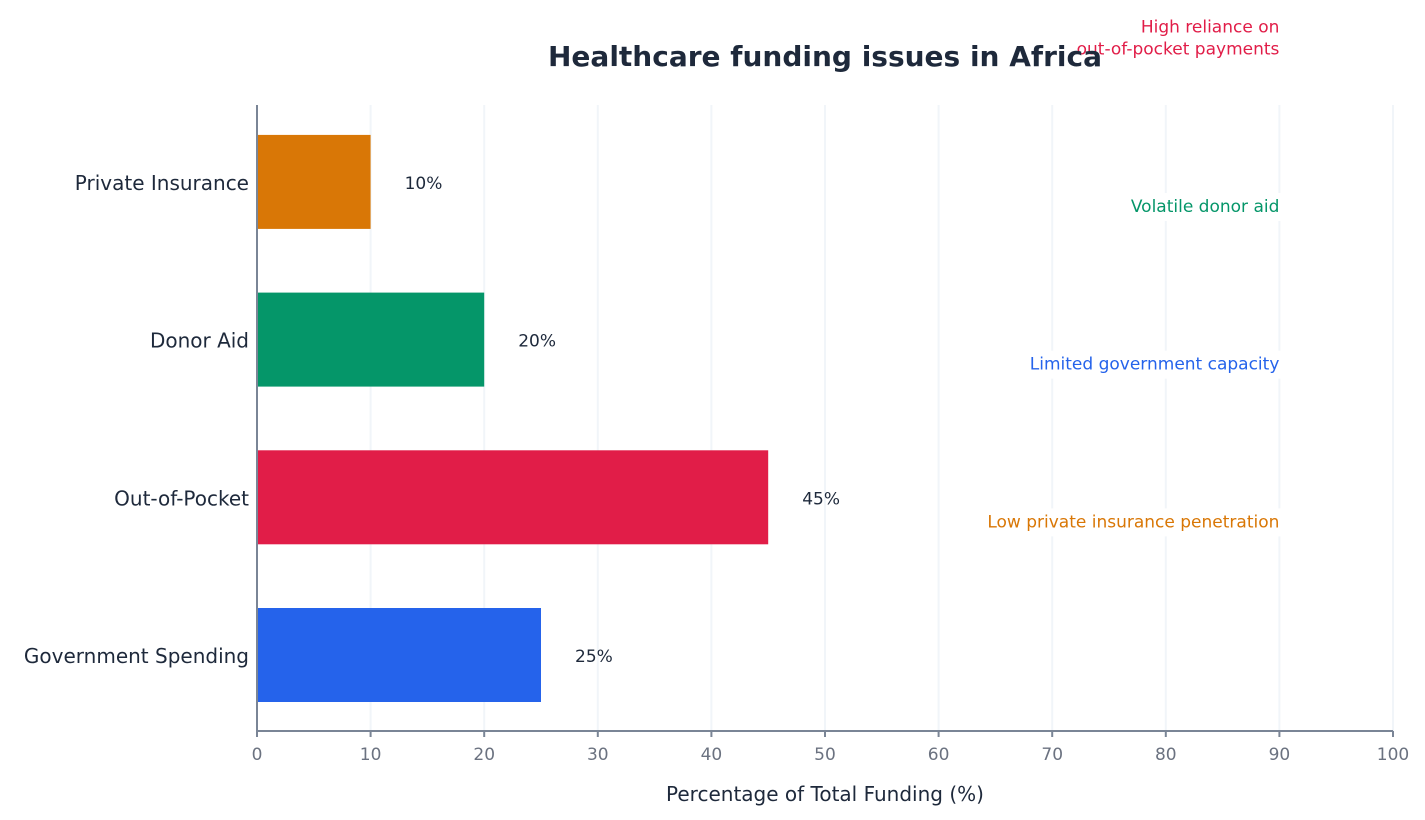 This screenshot has height=820, width=1425. I want to click on y-tick-label: Out-of-Pocket, so click(181, 498).